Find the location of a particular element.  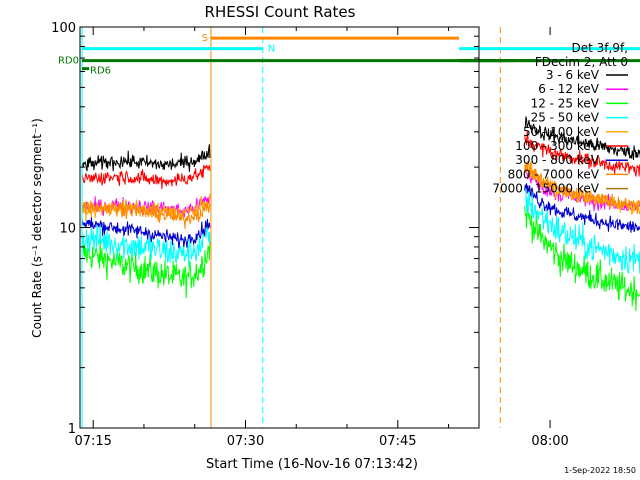

y-tick-label-2: 10 is located at coordinates (67, 229).